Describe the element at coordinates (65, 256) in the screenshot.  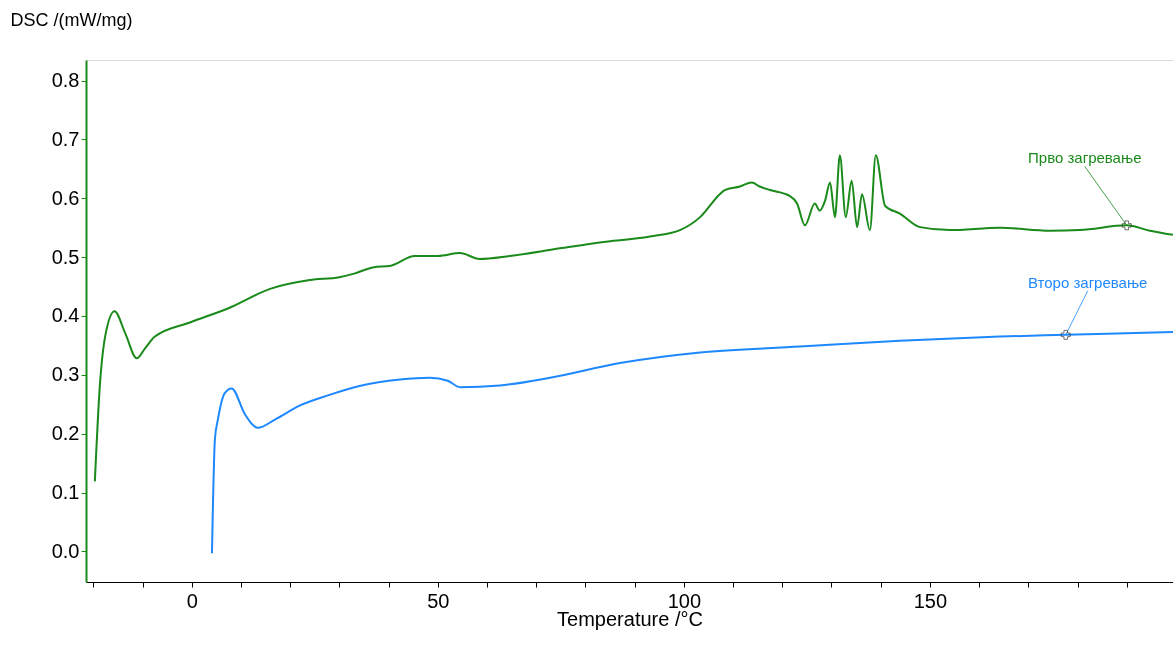
I see `y-tick-label: 0.5` at that location.